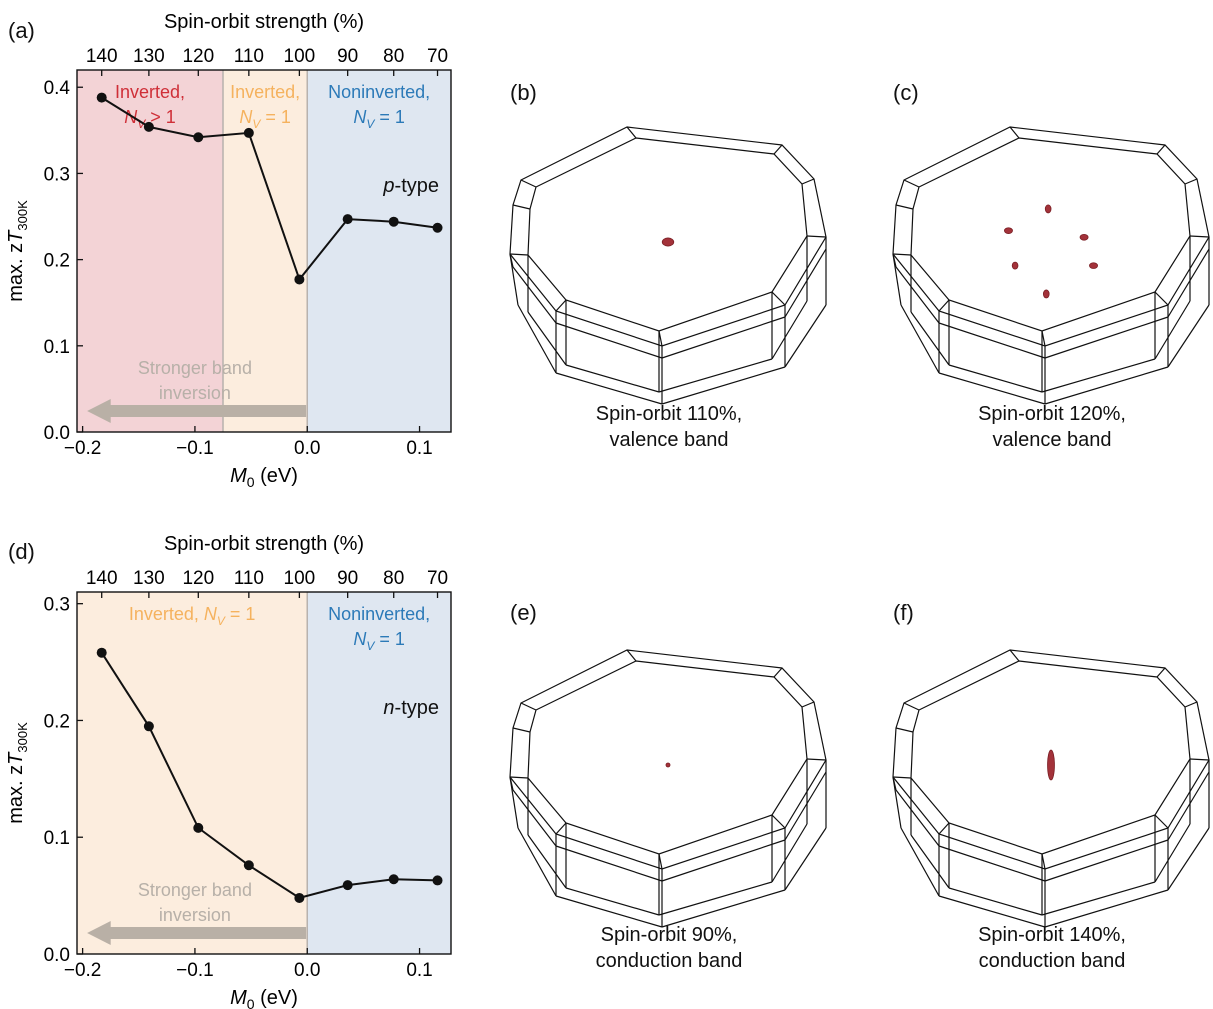 This screenshot has height=1009, width=1213. Describe the element at coordinates (411, 708) in the screenshot. I see `carrier-type-label: n-type` at that location.